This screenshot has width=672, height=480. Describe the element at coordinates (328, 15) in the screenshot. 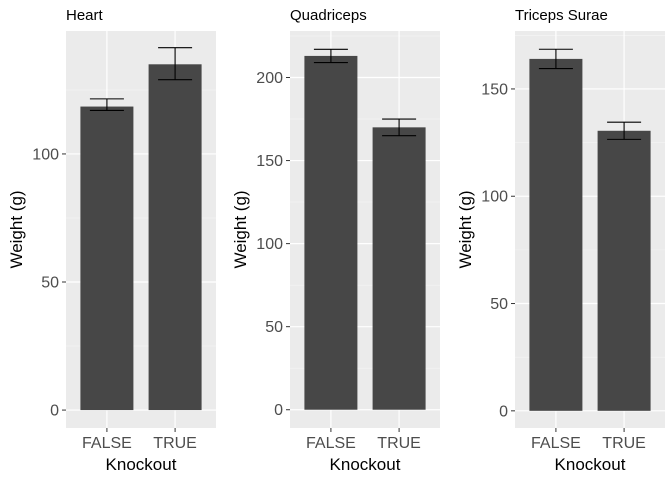

I see `panel-title: Quadriceps` at that location.